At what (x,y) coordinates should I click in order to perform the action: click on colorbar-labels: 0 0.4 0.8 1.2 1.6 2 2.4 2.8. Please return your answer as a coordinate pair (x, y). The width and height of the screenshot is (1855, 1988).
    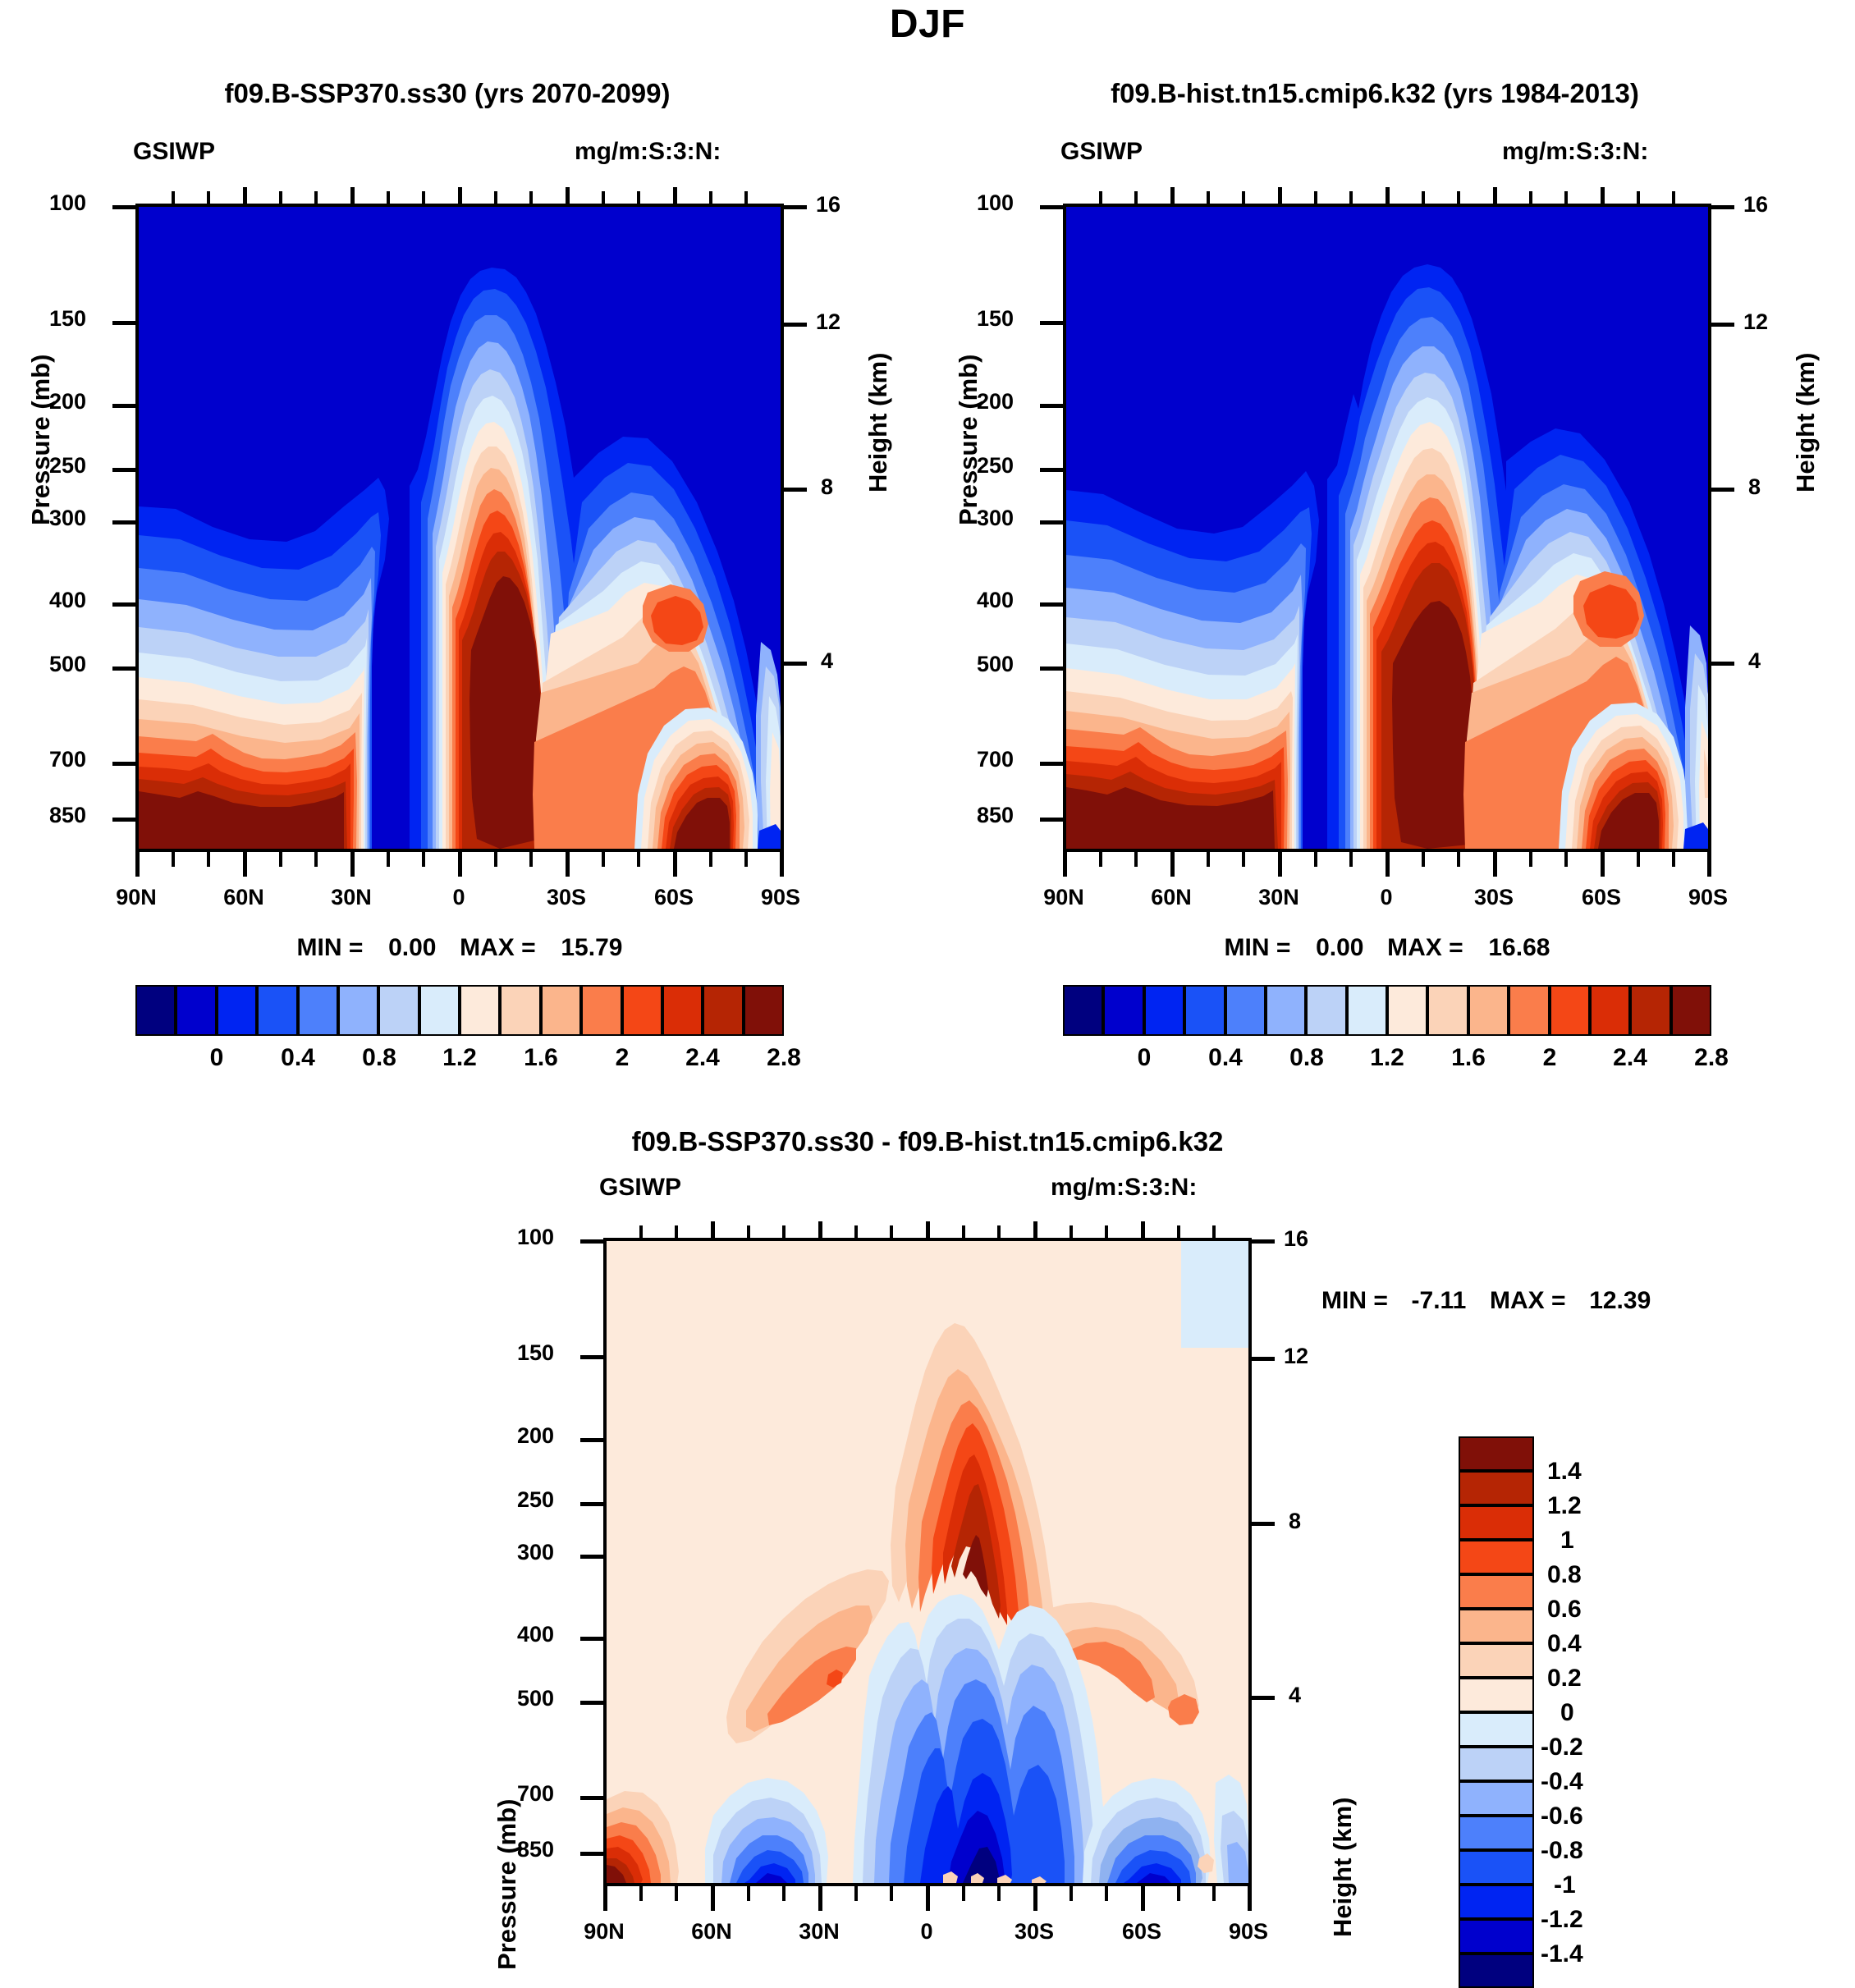
    Looking at the image, I should click on (468, 1060).